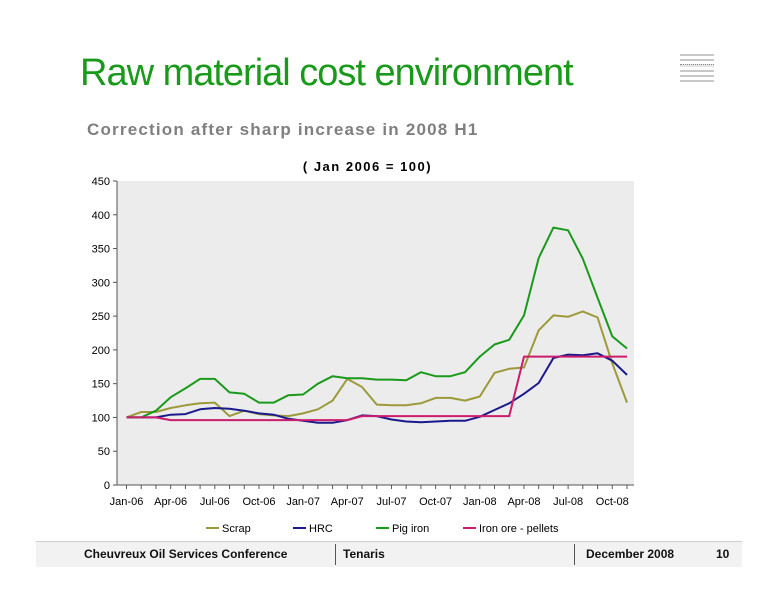 This screenshot has width=776, height=600. I want to click on legend-label-scrap: Scrap, so click(236, 529).